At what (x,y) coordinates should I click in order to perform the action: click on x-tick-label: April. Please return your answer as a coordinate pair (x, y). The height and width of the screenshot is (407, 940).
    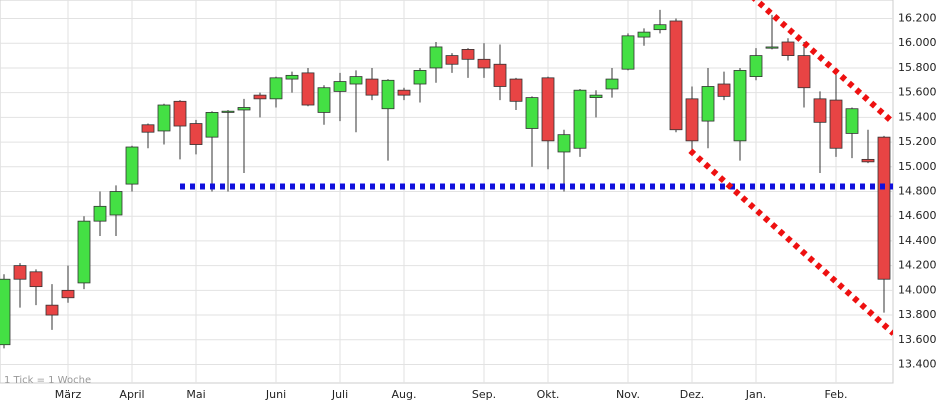
    Looking at the image, I should click on (131, 394).